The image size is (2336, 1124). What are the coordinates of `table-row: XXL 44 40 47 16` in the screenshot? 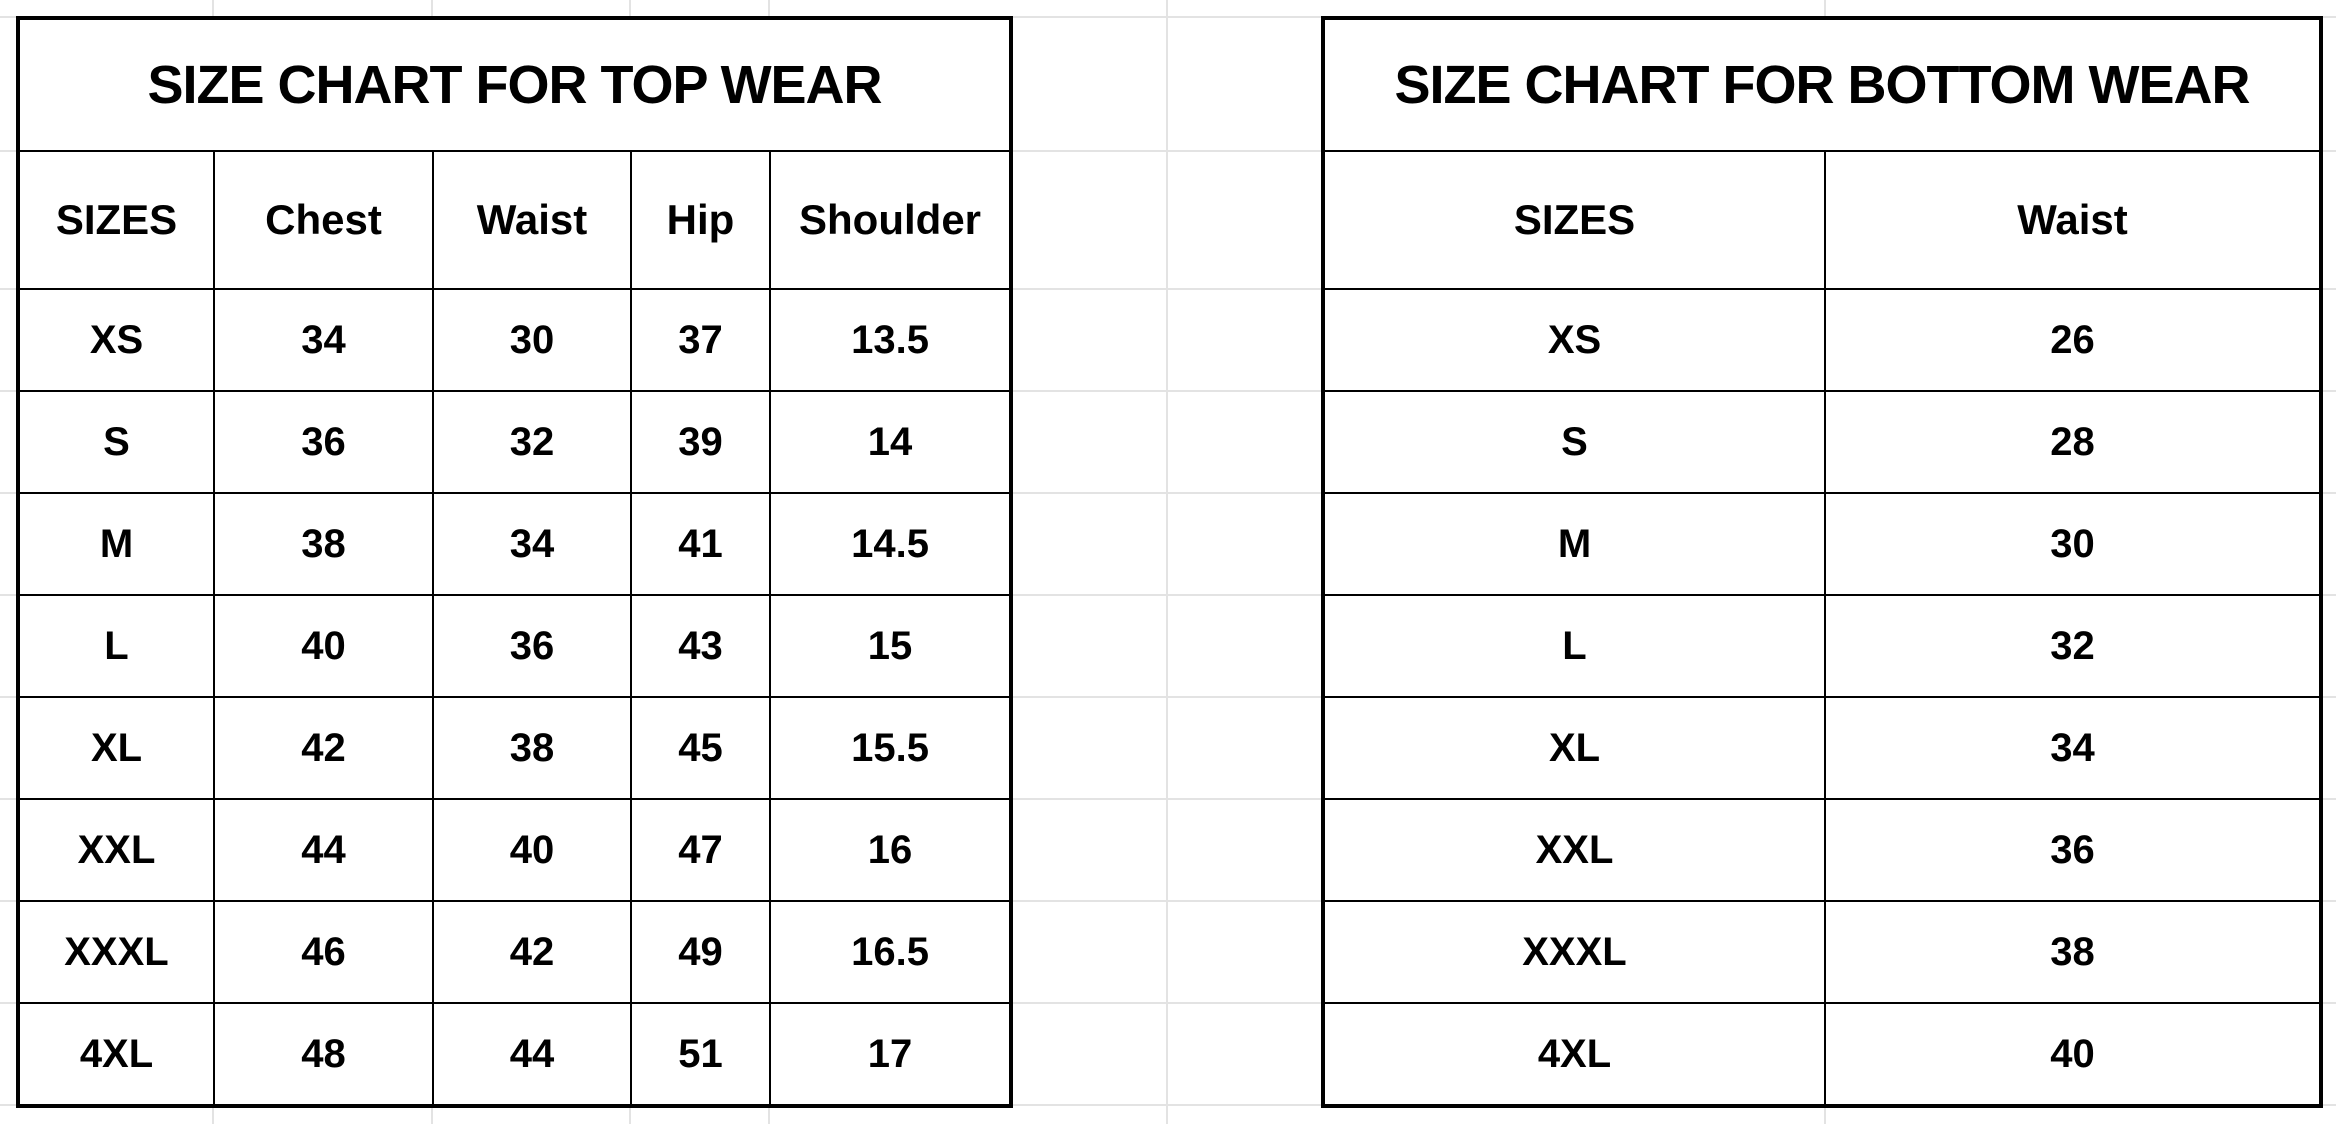 It's located at (515, 850).